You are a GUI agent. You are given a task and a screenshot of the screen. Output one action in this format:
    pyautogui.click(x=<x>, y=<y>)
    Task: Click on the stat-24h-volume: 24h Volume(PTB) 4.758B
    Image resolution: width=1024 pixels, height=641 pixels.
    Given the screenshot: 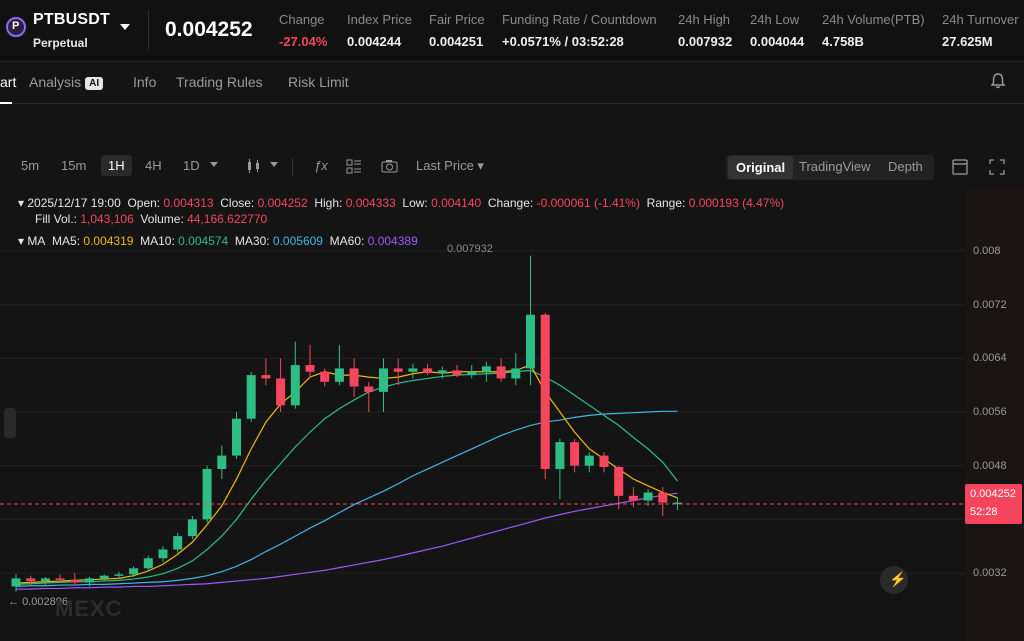 What is the action you would take?
    pyautogui.click(x=873, y=30)
    